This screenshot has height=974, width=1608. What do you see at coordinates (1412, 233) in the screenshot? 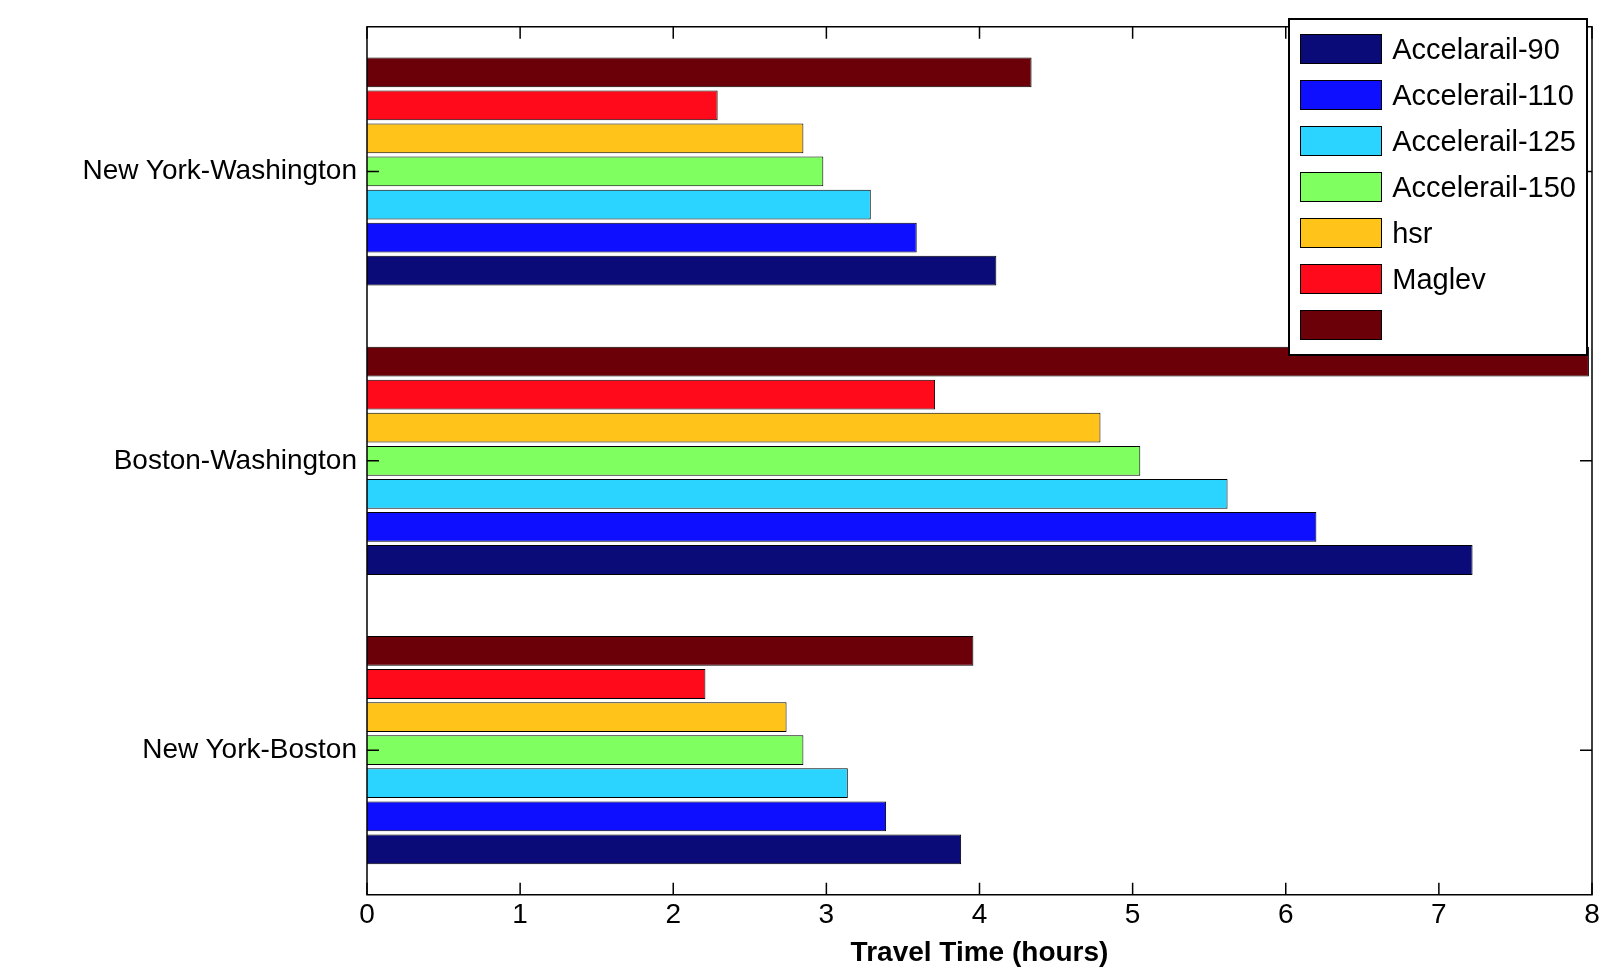
I see `legend-label: hsr` at bounding box center [1412, 233].